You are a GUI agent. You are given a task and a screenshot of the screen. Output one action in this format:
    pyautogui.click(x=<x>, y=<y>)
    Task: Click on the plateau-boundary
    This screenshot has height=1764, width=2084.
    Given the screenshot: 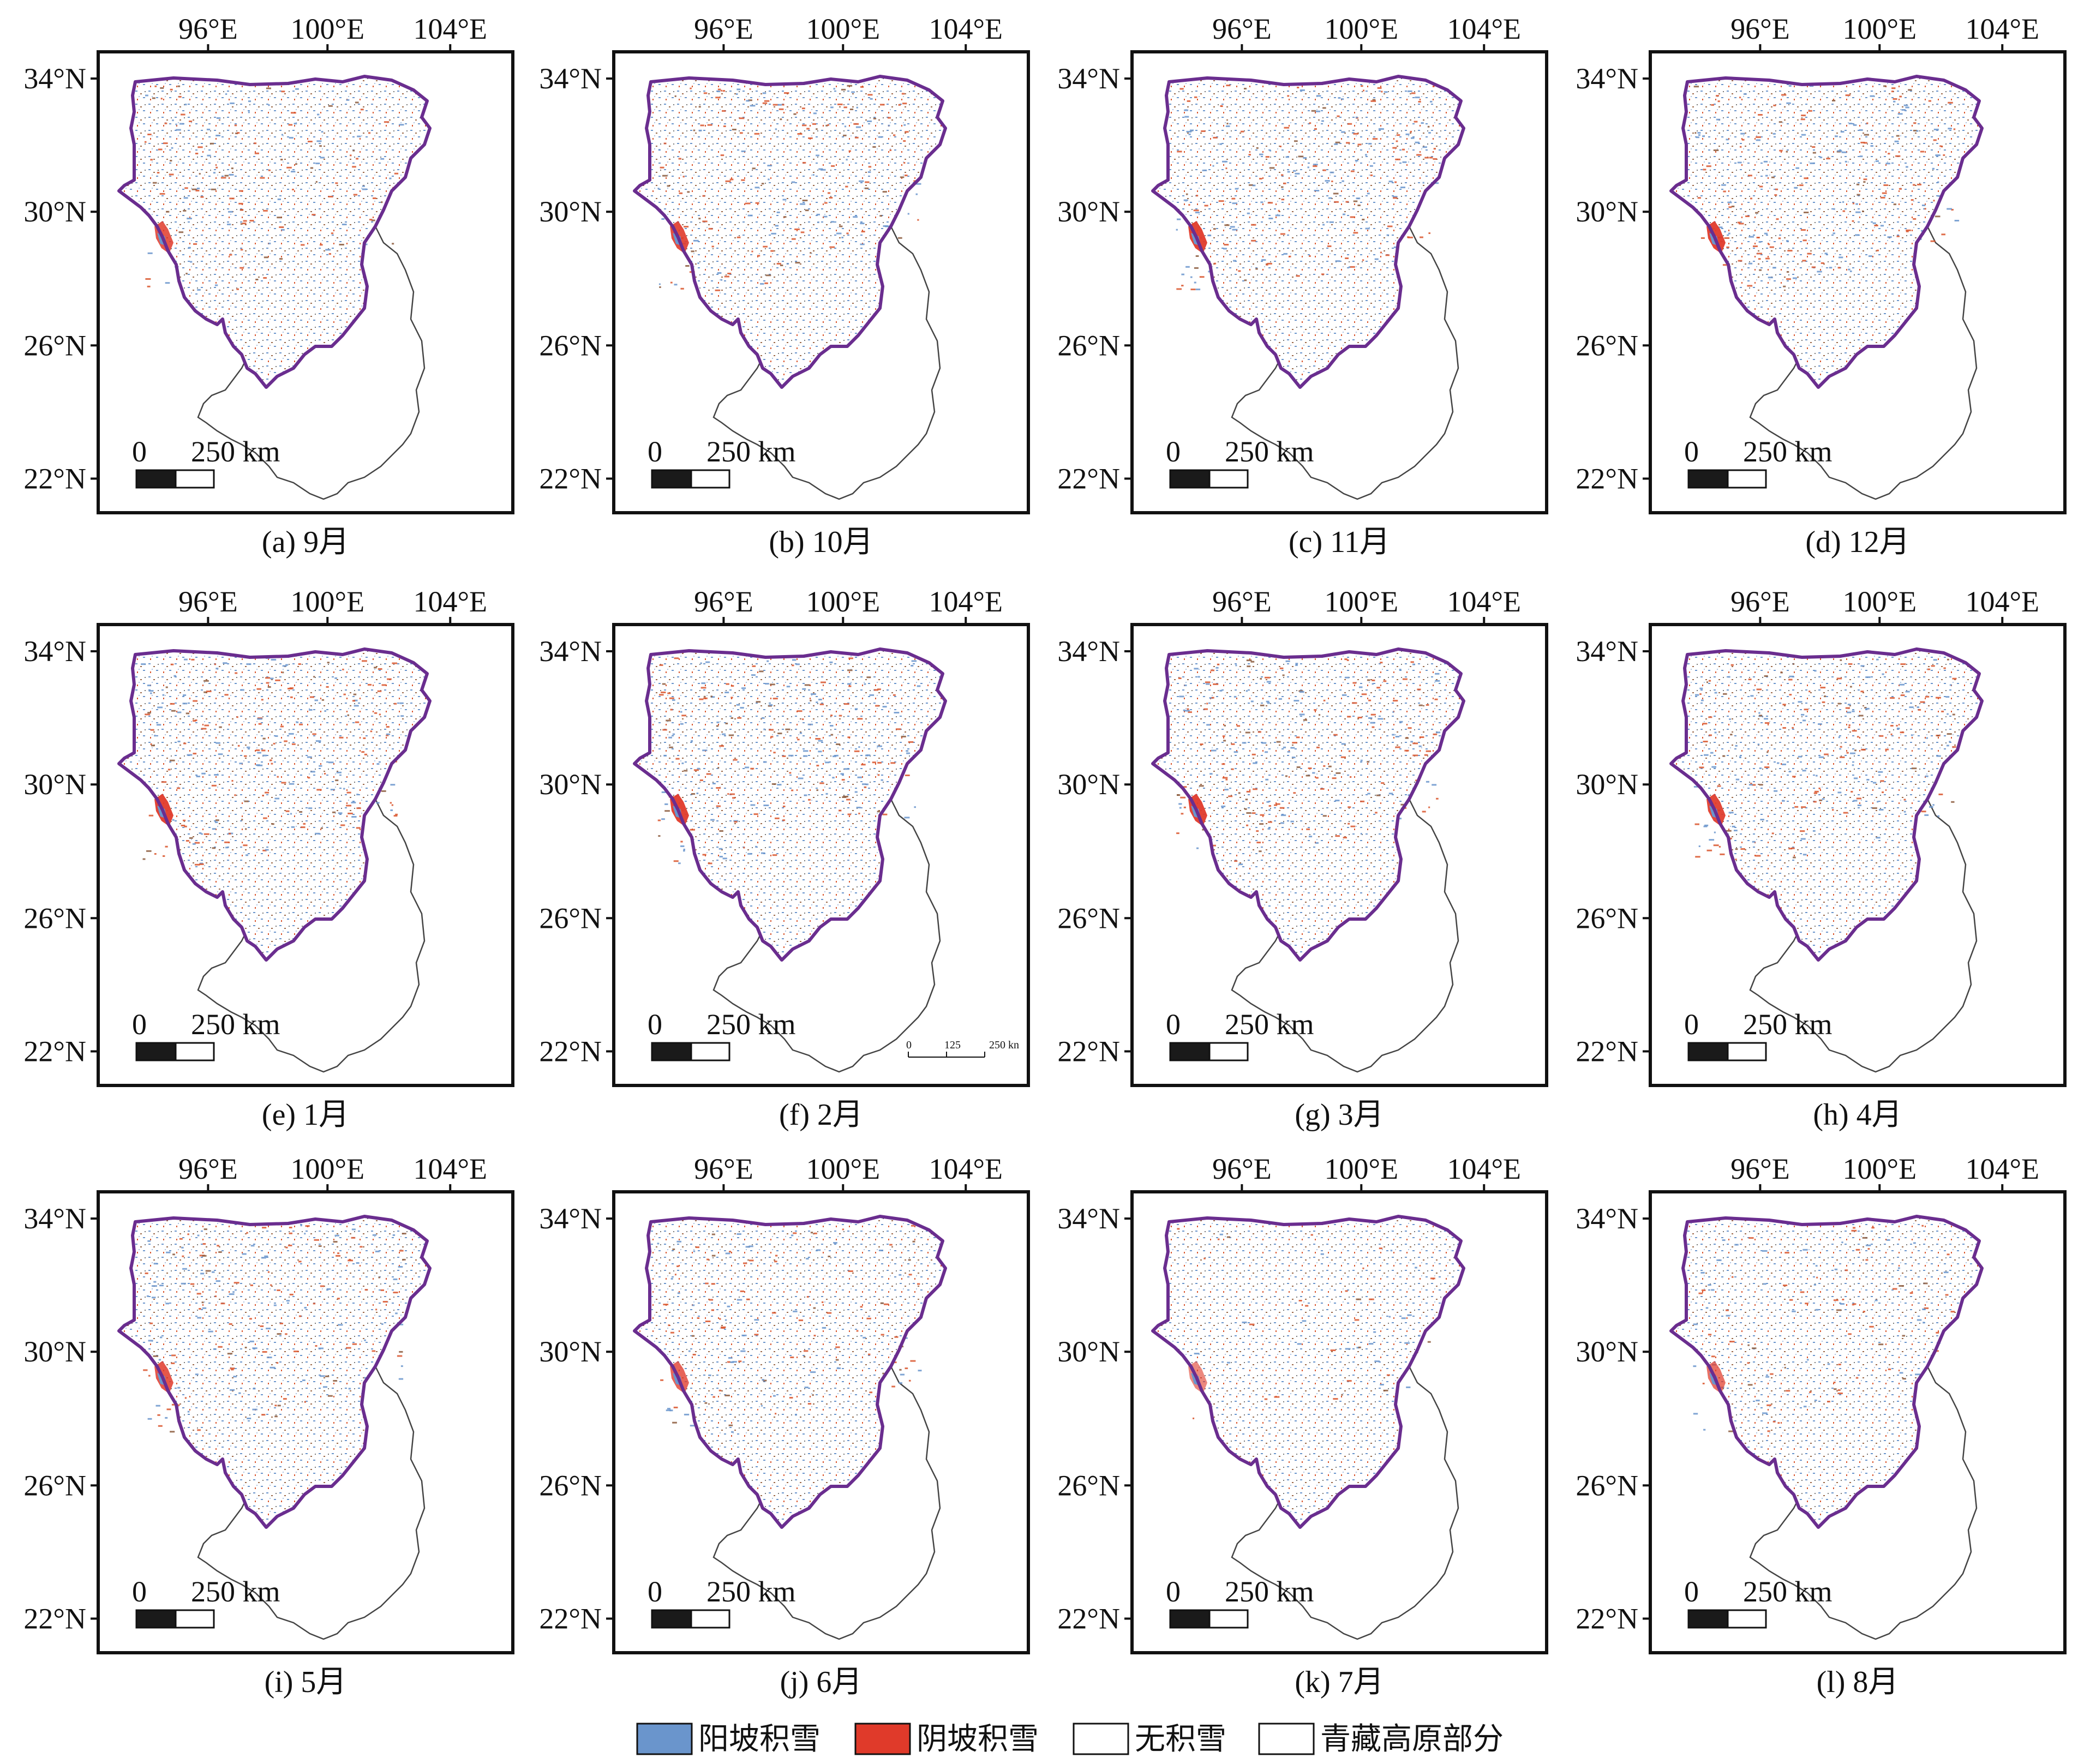 What is the action you would take?
    pyautogui.click(x=1826, y=232)
    